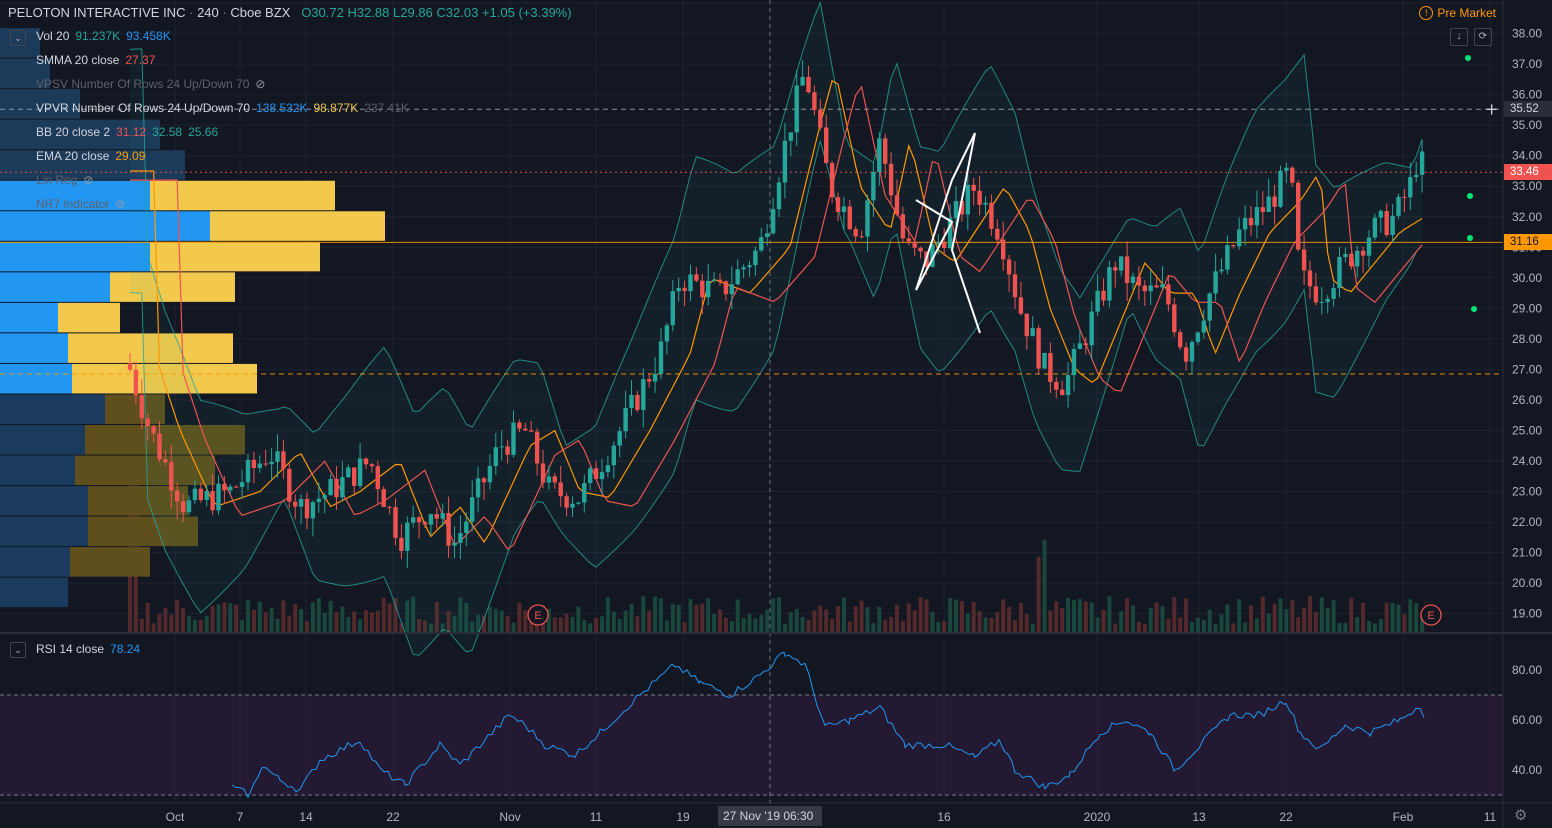 The width and height of the screenshot is (1552, 828). I want to click on refresh-icon: ⟳, so click(1483, 36).